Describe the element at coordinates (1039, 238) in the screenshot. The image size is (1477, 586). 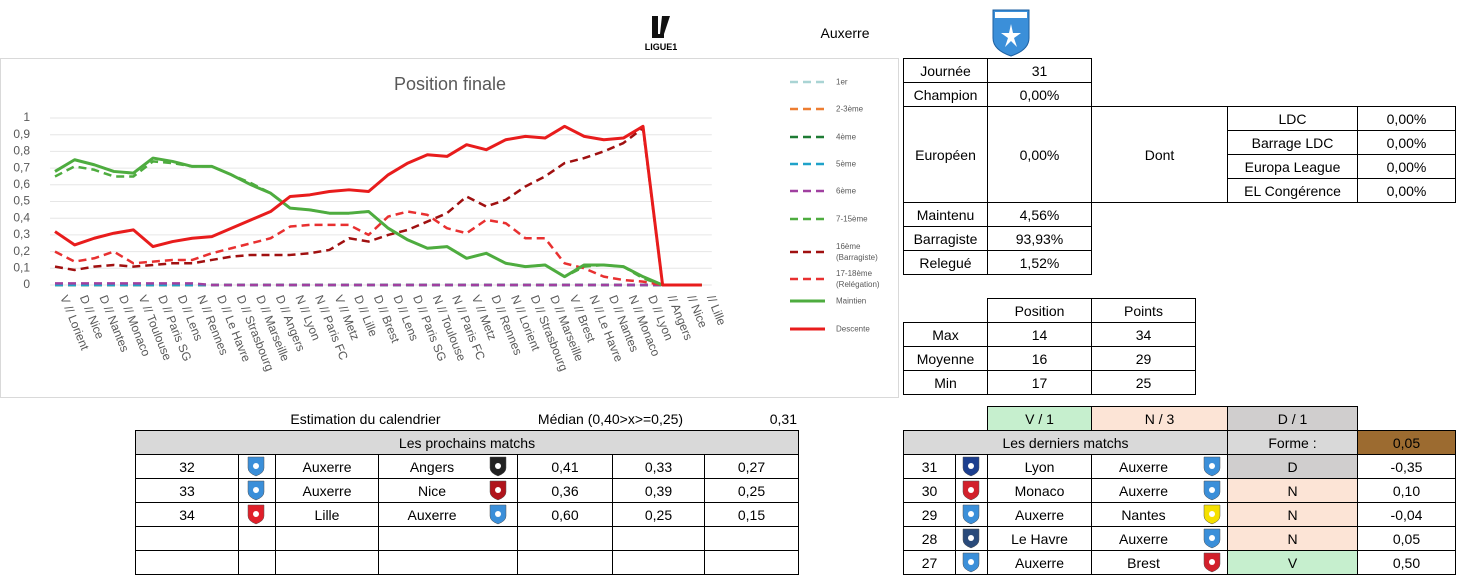
I see `summary-value: 93,93%` at that location.